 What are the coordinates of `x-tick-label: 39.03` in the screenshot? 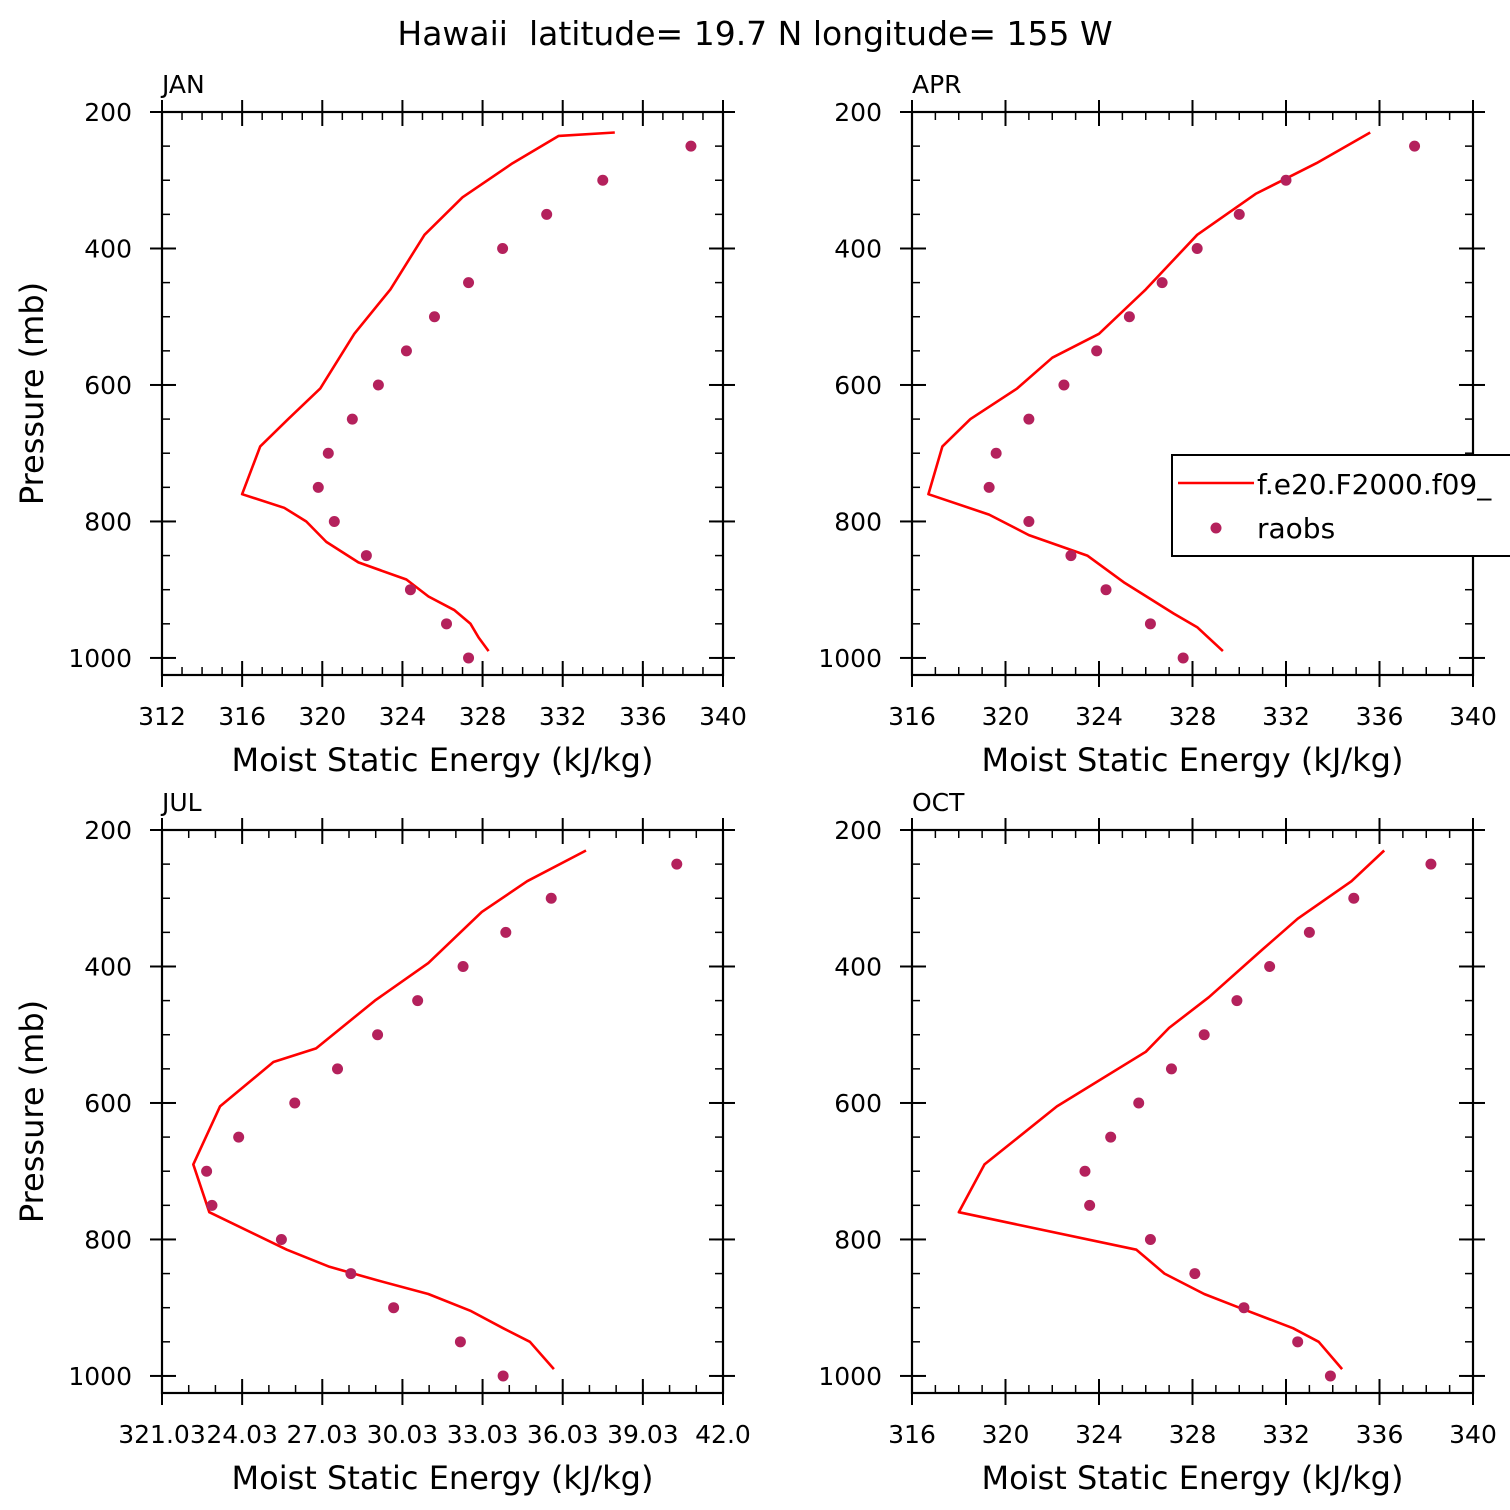 It's located at (643, 1434).